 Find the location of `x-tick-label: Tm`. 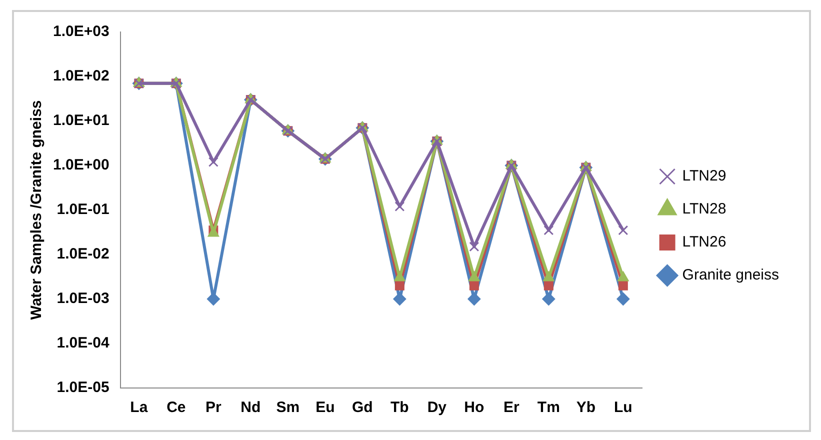

x-tick-label: Tm is located at coordinates (548, 407).